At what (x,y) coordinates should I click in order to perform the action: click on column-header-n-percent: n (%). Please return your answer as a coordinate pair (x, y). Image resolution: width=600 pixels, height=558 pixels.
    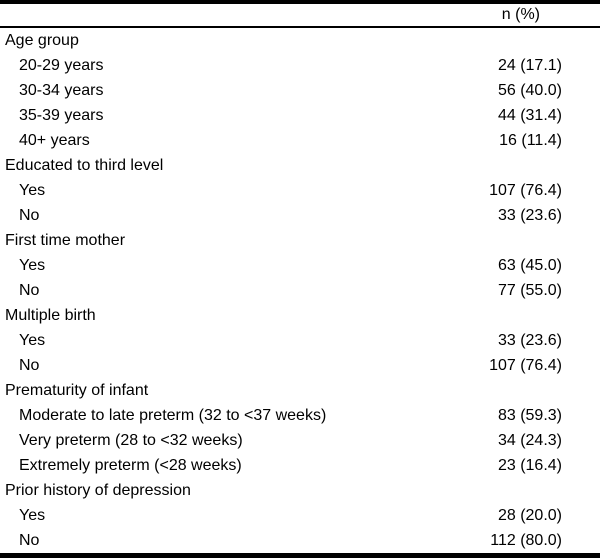
    Looking at the image, I should click on (520, 14).